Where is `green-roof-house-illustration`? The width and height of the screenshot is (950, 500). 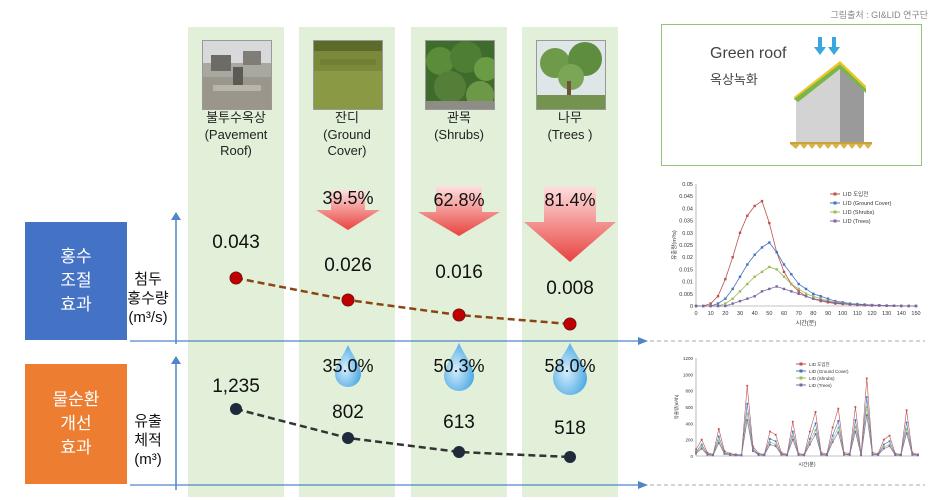 green-roof-house-illustration is located at coordinates (831, 93).